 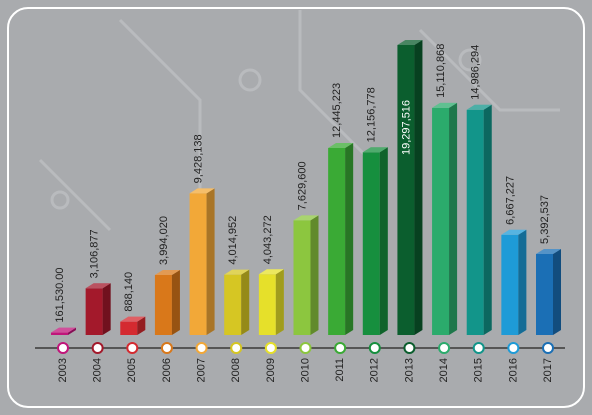 What do you see at coordinates (409, 370) in the screenshot?
I see `x-tick-label: 2013` at bounding box center [409, 370].